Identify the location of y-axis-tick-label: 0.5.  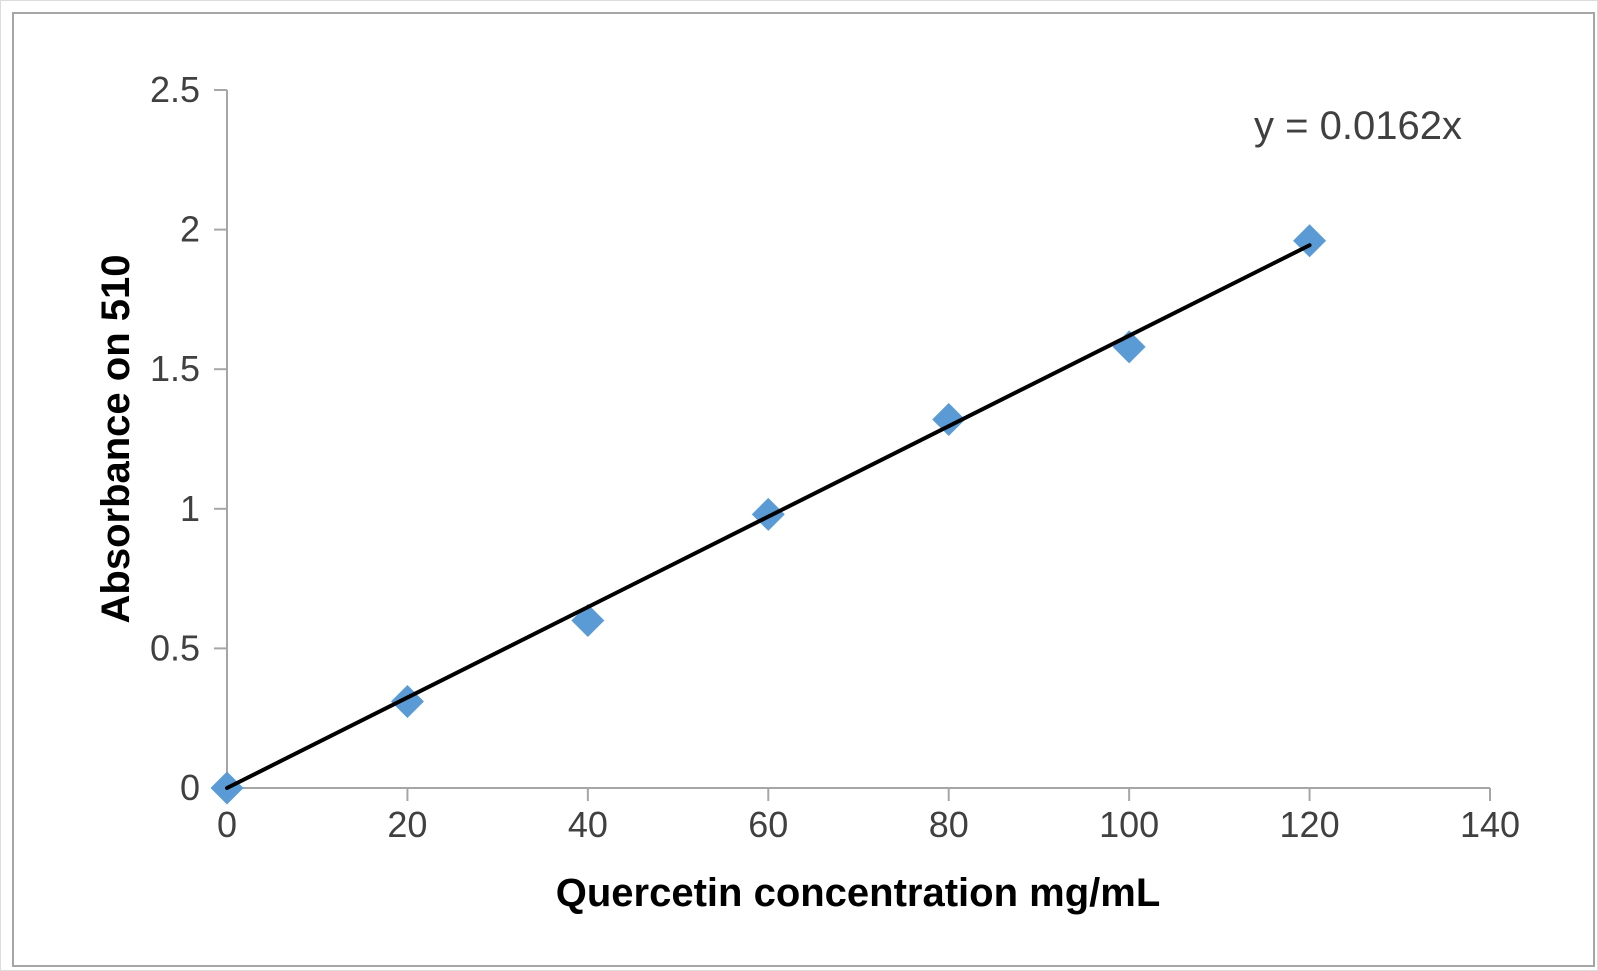
(175, 647).